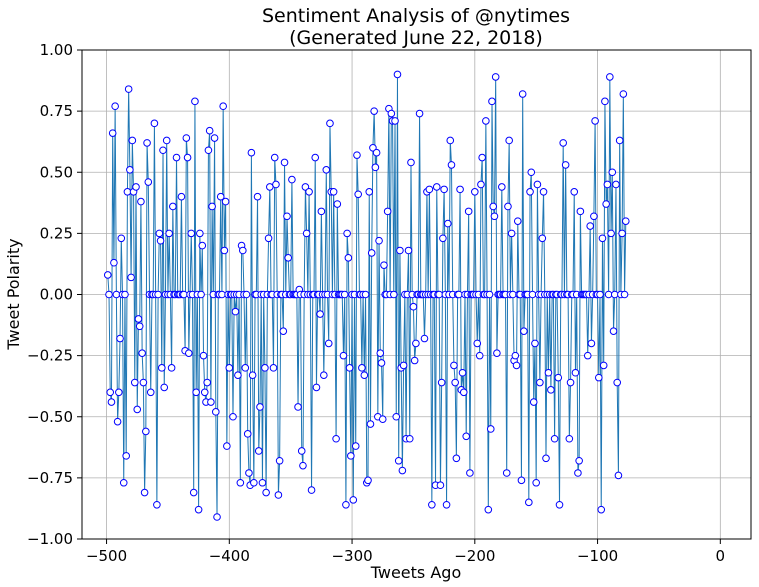 The height and width of the screenshot is (587, 759). What do you see at coordinates (229, 556) in the screenshot?
I see `x-tick-label: −400` at bounding box center [229, 556].